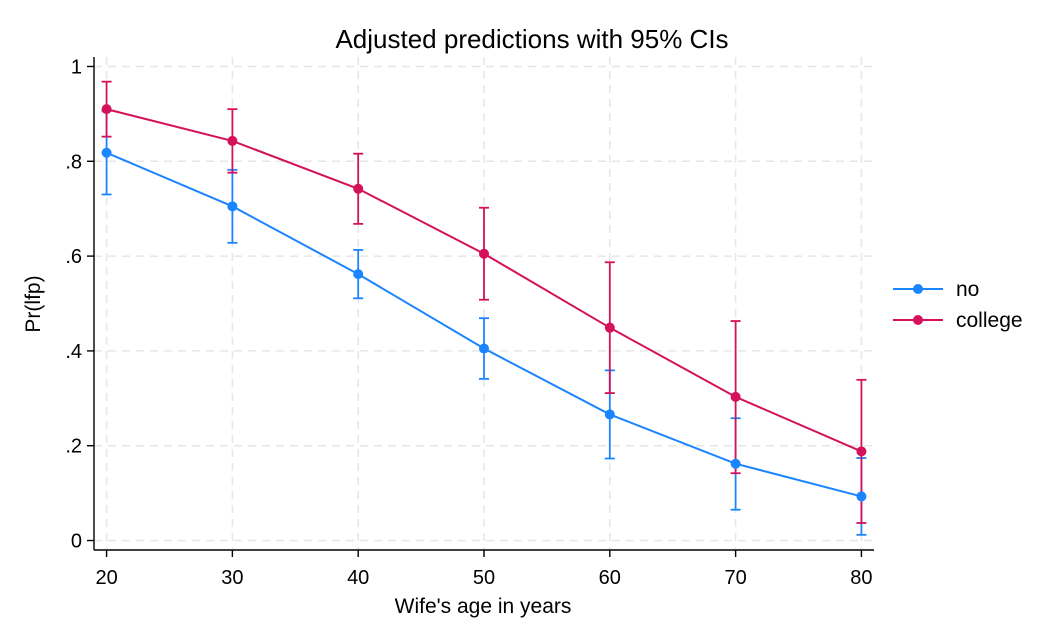 The image size is (1063, 638). I want to click on y-tick-label: .4, so click(73, 352).